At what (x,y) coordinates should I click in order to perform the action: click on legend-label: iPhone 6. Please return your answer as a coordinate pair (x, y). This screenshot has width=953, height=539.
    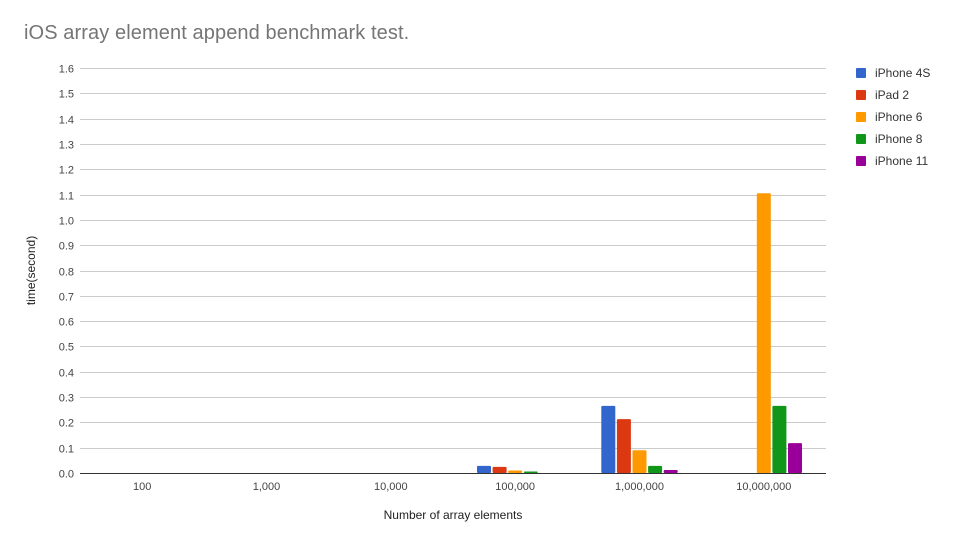
    Looking at the image, I should click on (899, 117).